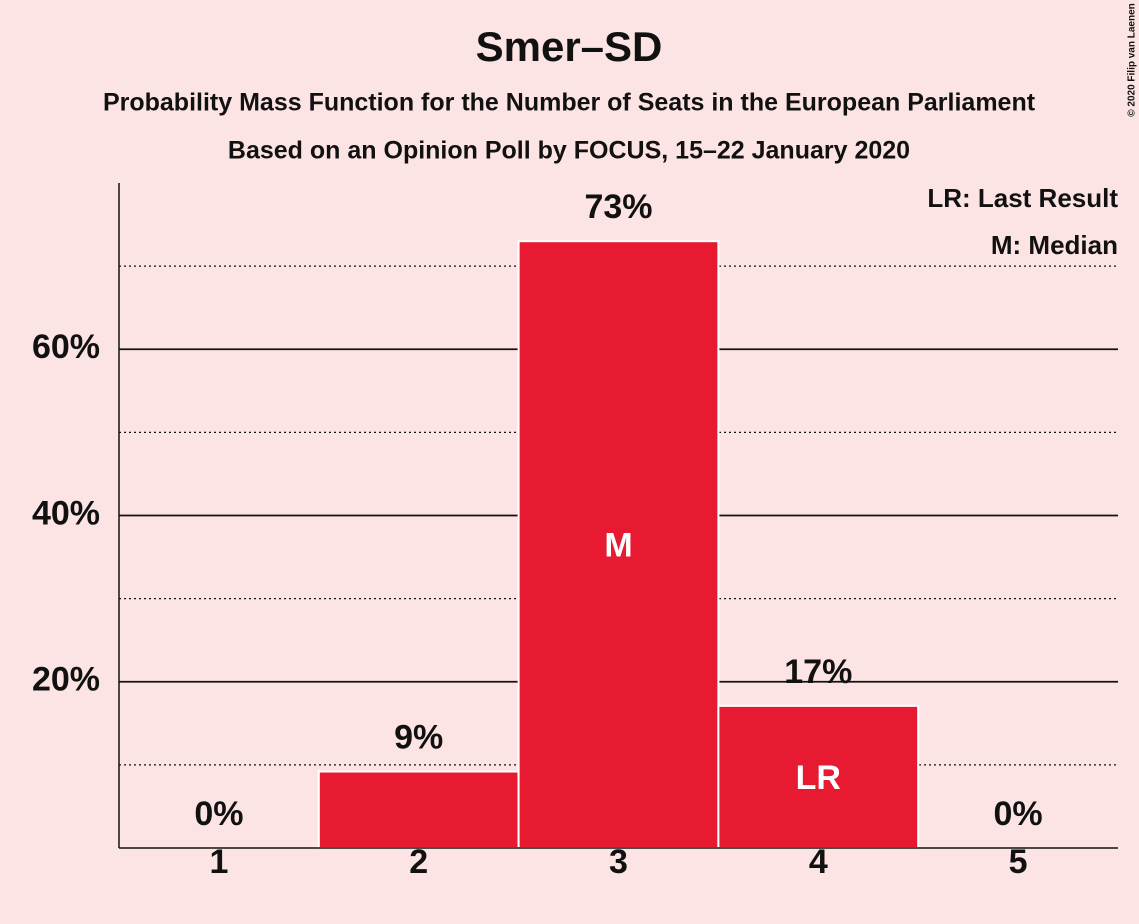 Image resolution: width=1139 pixels, height=924 pixels. I want to click on y-tick-label: 40%, so click(66, 513).